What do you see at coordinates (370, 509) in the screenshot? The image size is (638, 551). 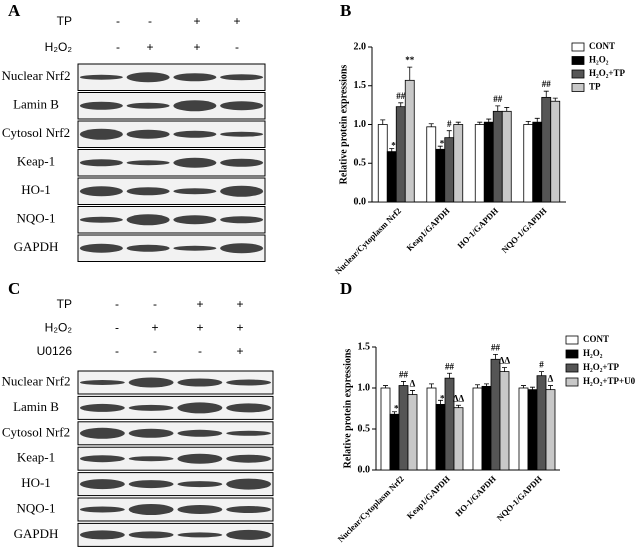 I see `x-tick-label: Nuclear/Cytoplasm Nrf2` at bounding box center [370, 509].